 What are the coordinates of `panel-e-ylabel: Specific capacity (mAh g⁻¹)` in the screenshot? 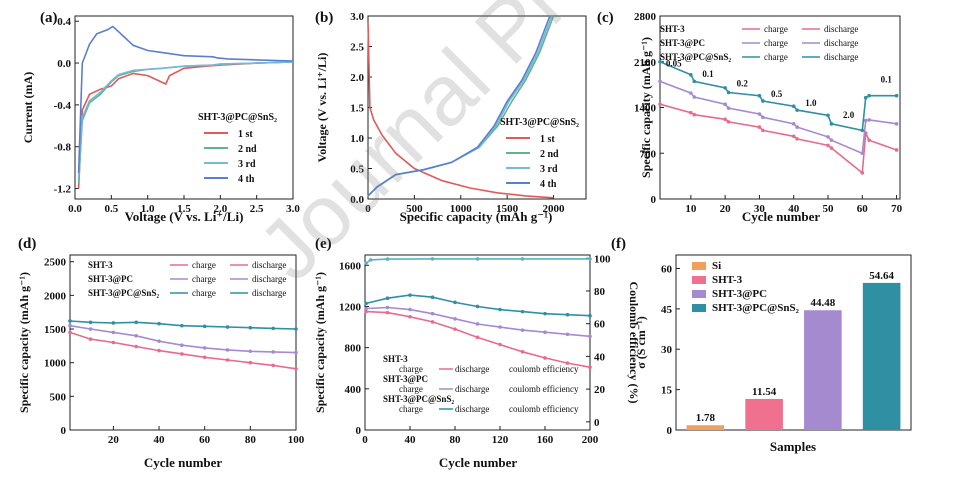 It's located at (320, 342).